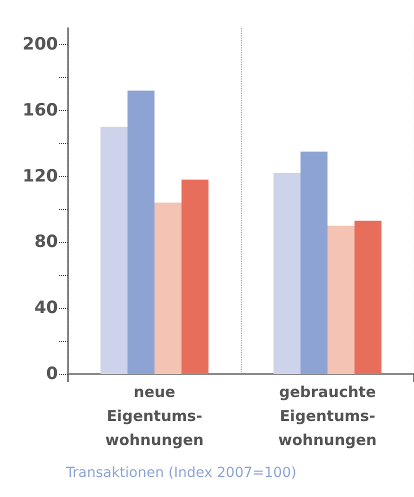 This screenshot has height=497, width=414. I want to click on y-tick-label: 200, so click(40, 44).